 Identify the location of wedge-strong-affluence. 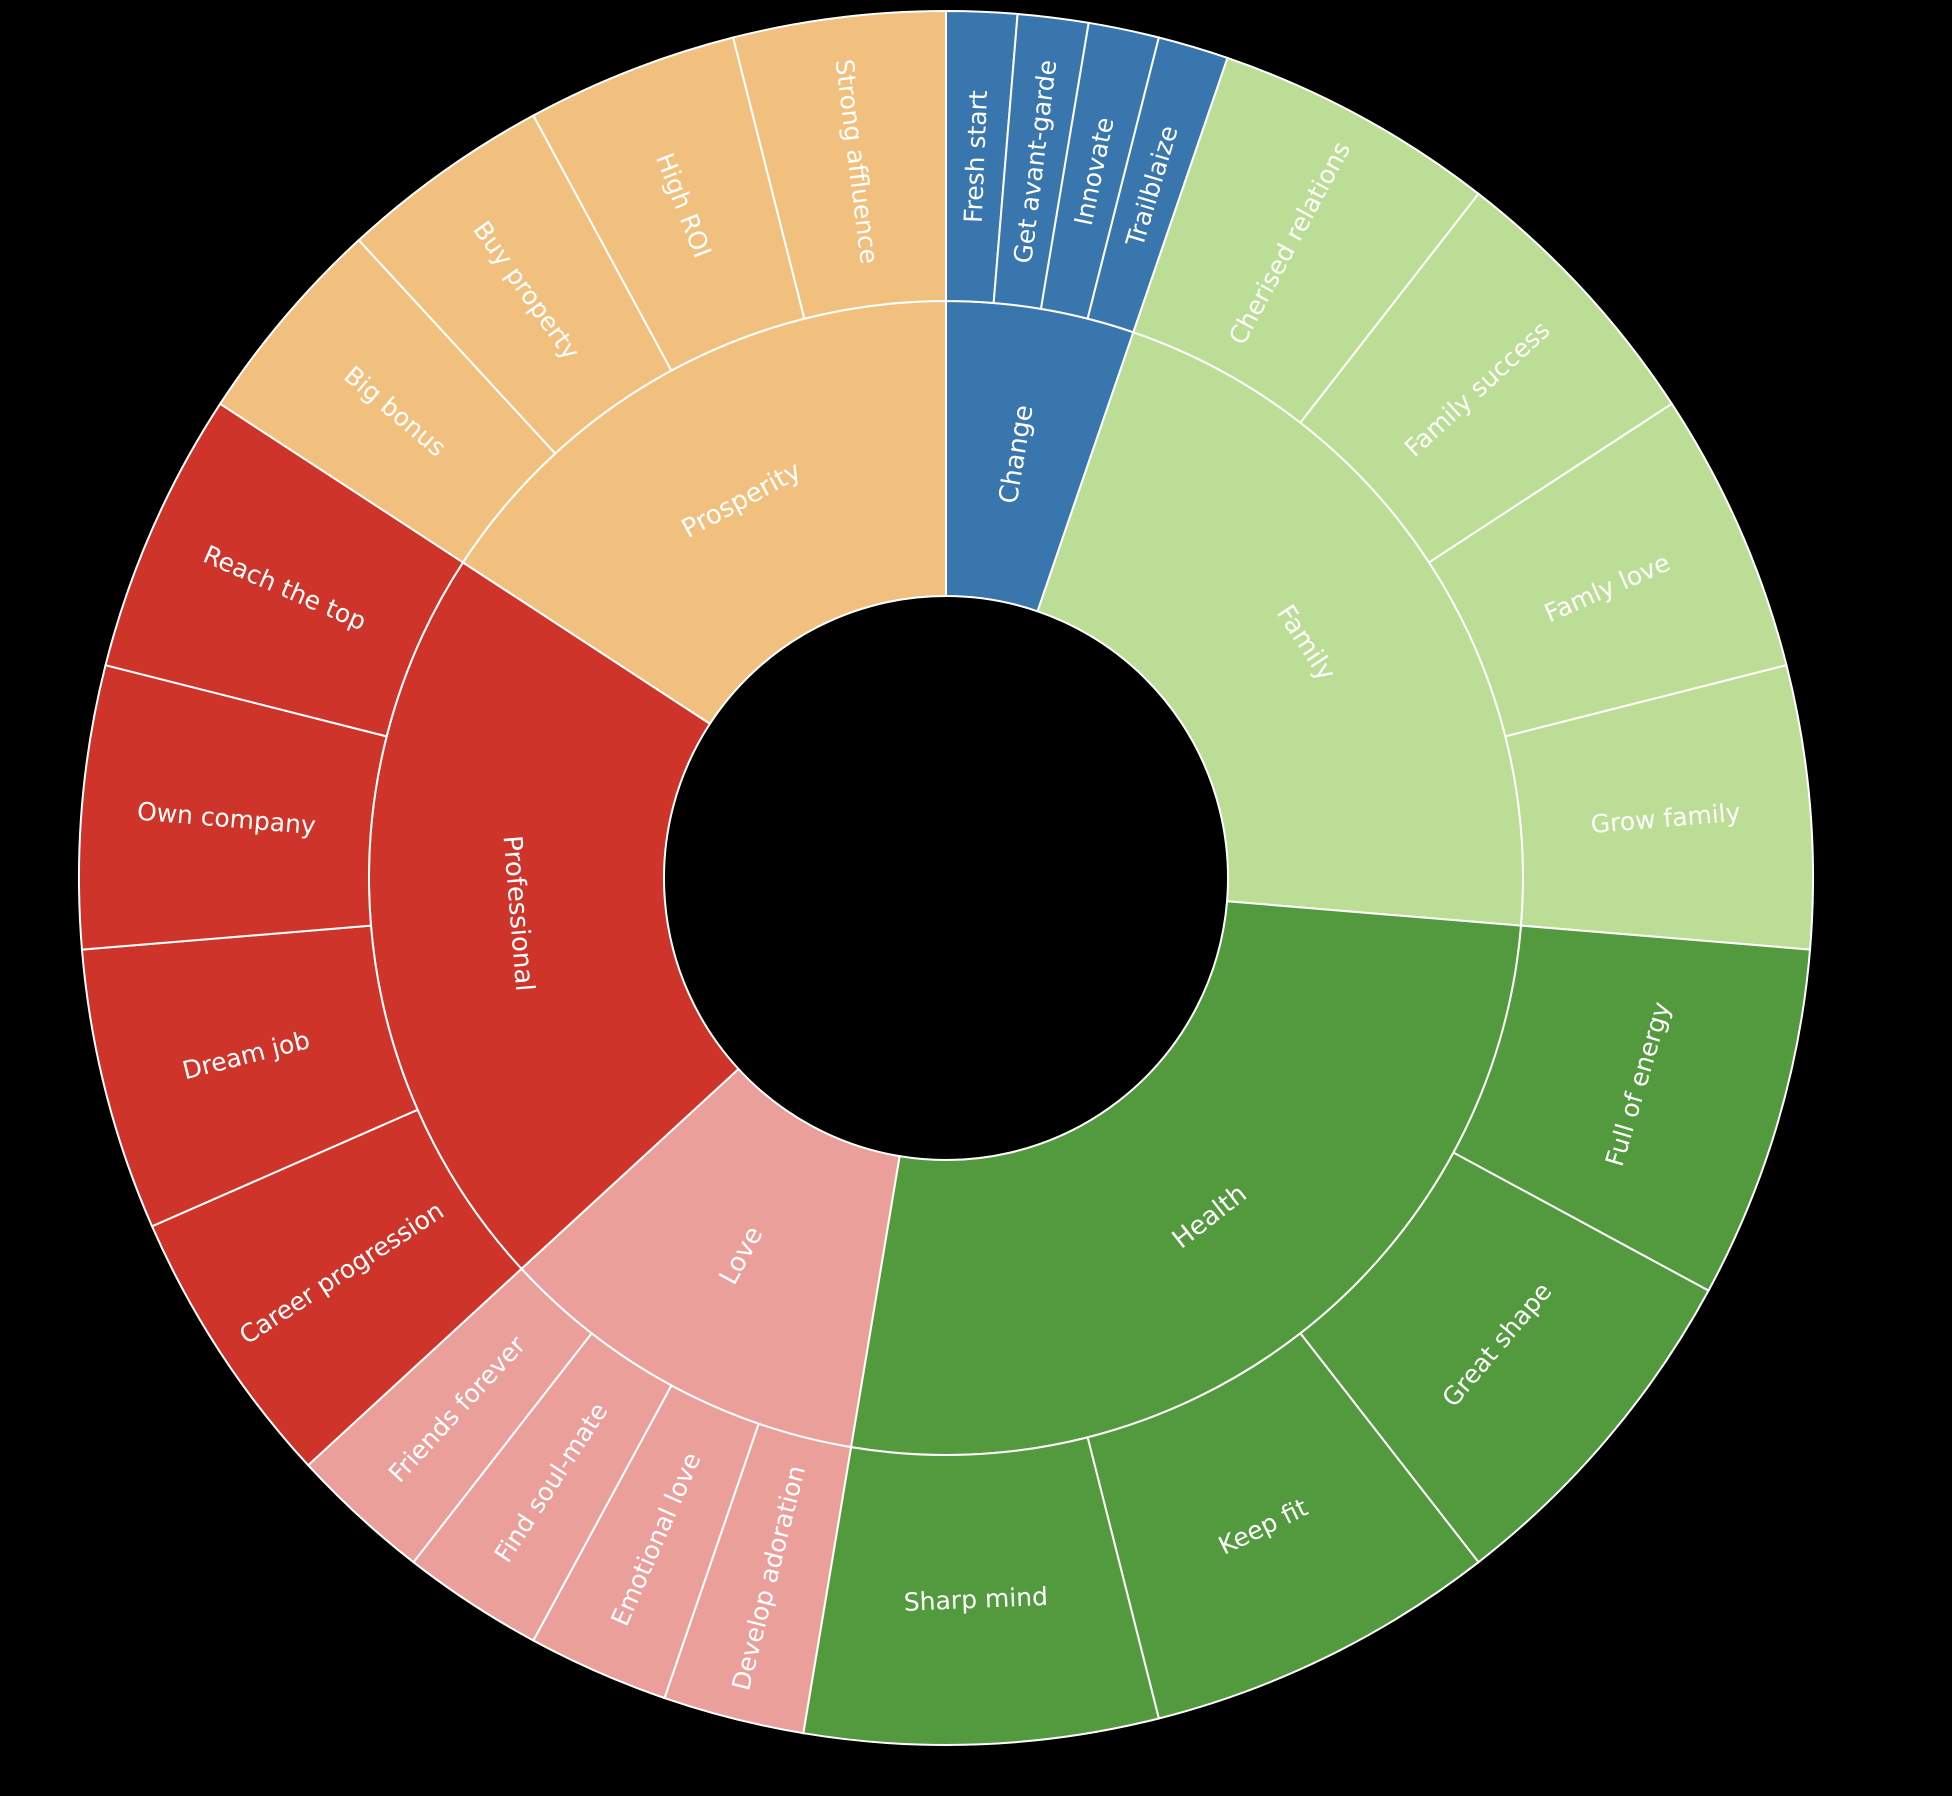
(839, 164).